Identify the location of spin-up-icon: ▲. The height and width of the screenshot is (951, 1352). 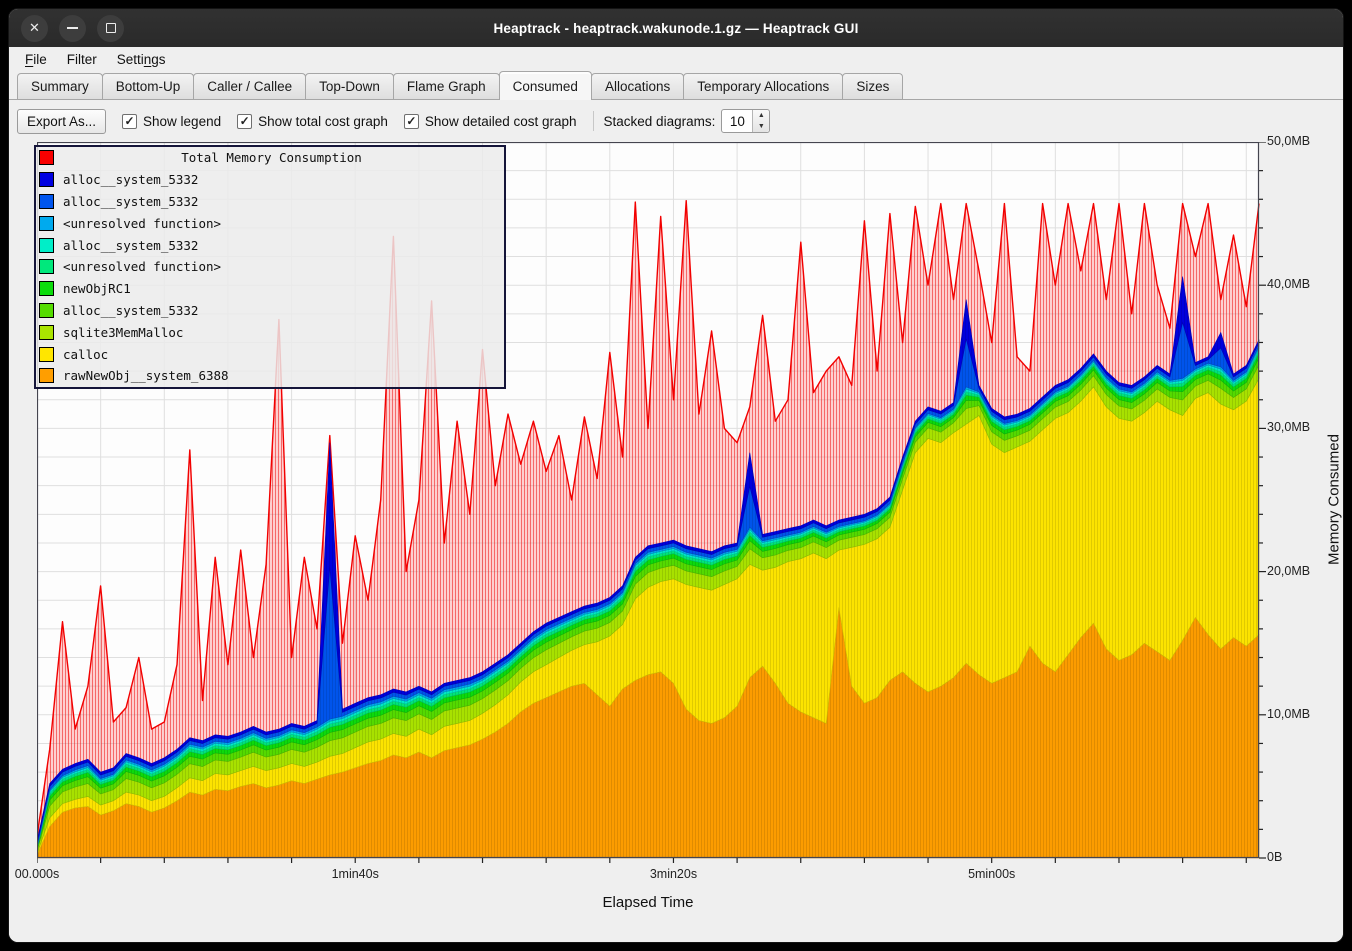
(761, 115).